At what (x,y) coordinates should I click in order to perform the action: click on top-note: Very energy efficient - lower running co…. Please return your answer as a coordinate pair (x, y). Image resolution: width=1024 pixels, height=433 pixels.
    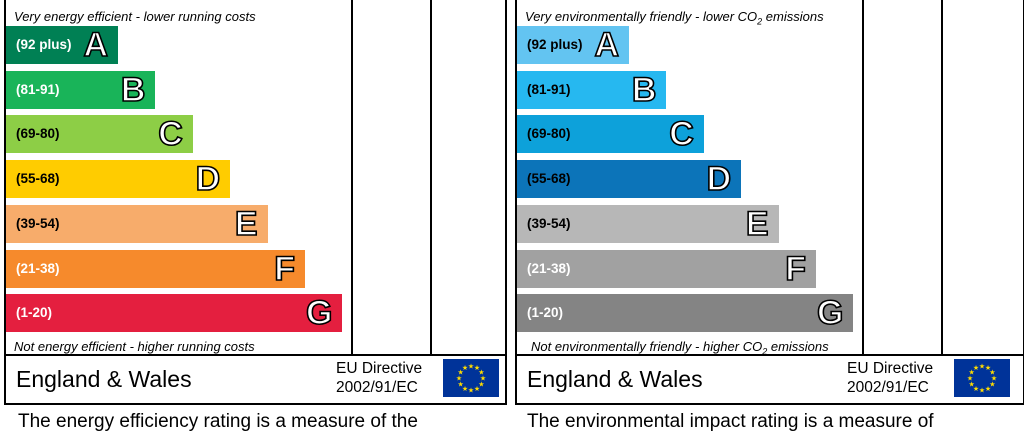
    Looking at the image, I should click on (135, 16).